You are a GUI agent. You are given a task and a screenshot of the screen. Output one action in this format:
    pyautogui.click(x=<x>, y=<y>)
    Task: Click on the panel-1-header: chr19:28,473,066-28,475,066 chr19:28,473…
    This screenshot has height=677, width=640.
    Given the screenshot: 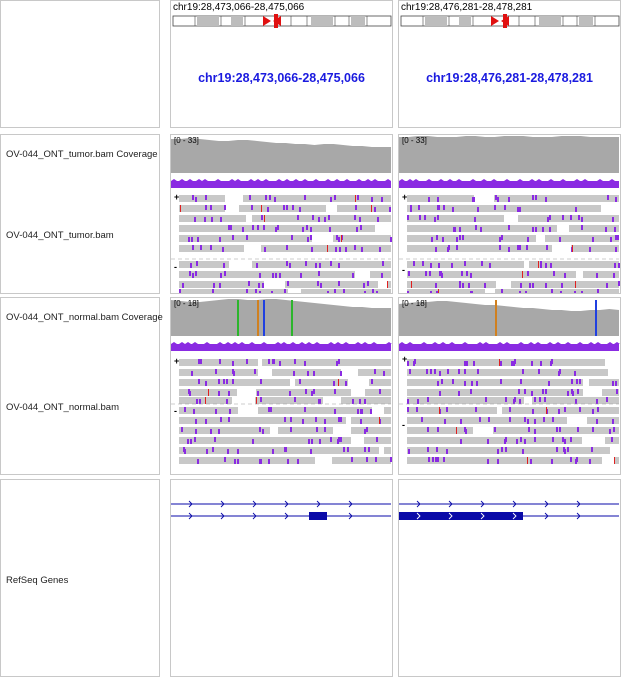 What is the action you would take?
    pyautogui.click(x=281, y=64)
    